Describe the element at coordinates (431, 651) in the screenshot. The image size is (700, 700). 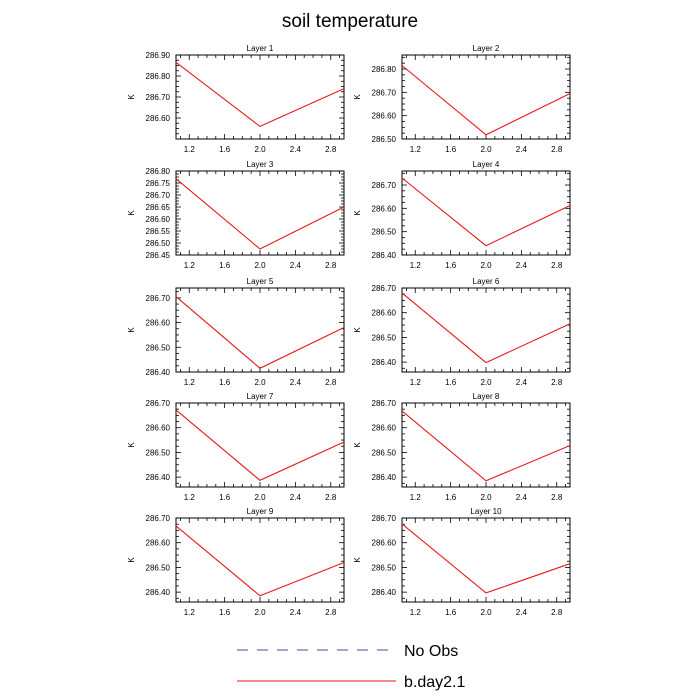
I see `legend-label: No Obs` at that location.